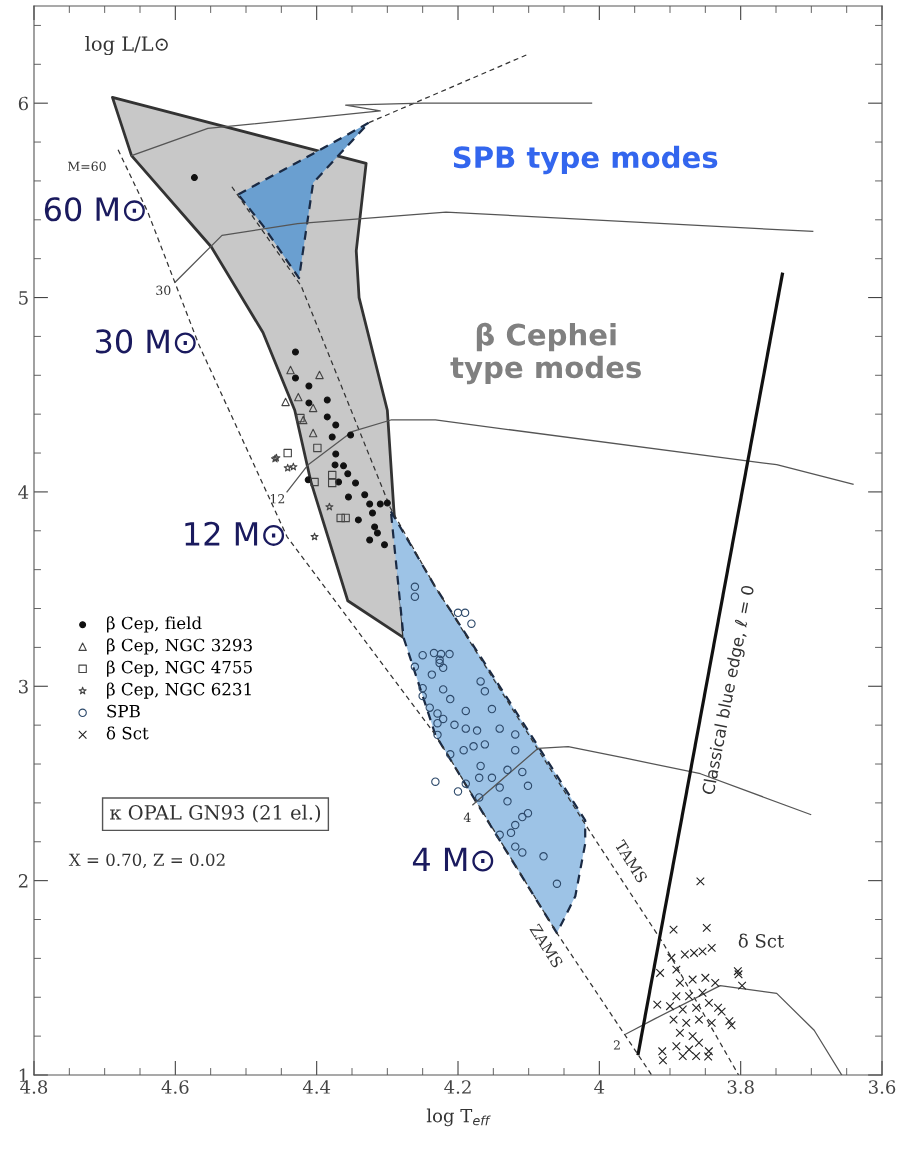 This screenshot has width=914, height=1161. Describe the element at coordinates (23, 492) in the screenshot. I see `y-tick-label: 4` at that location.